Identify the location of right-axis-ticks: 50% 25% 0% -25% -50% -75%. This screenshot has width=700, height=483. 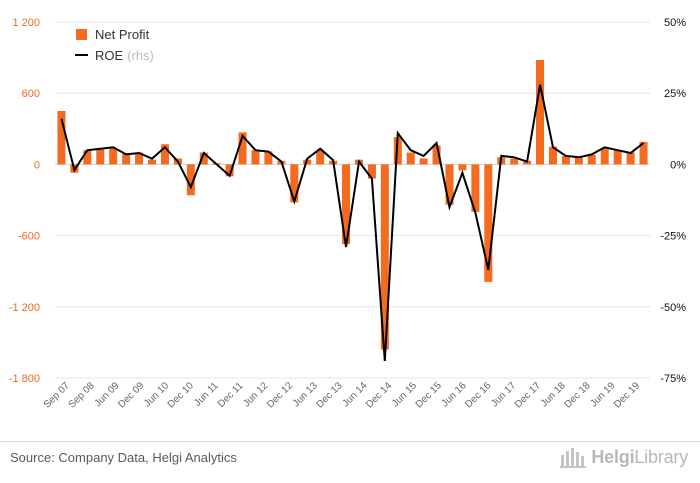
(673, 201).